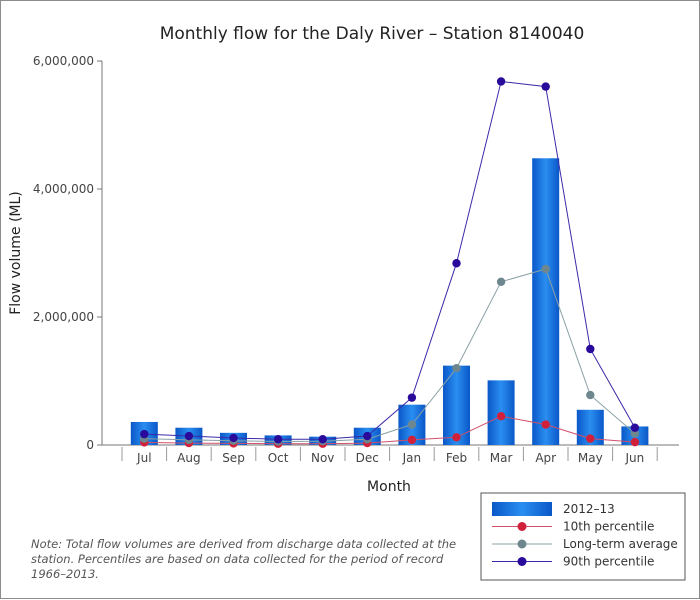 The height and width of the screenshot is (600, 700). Describe the element at coordinates (589, 509) in the screenshot. I see `legend-label: 2012–13` at that location.